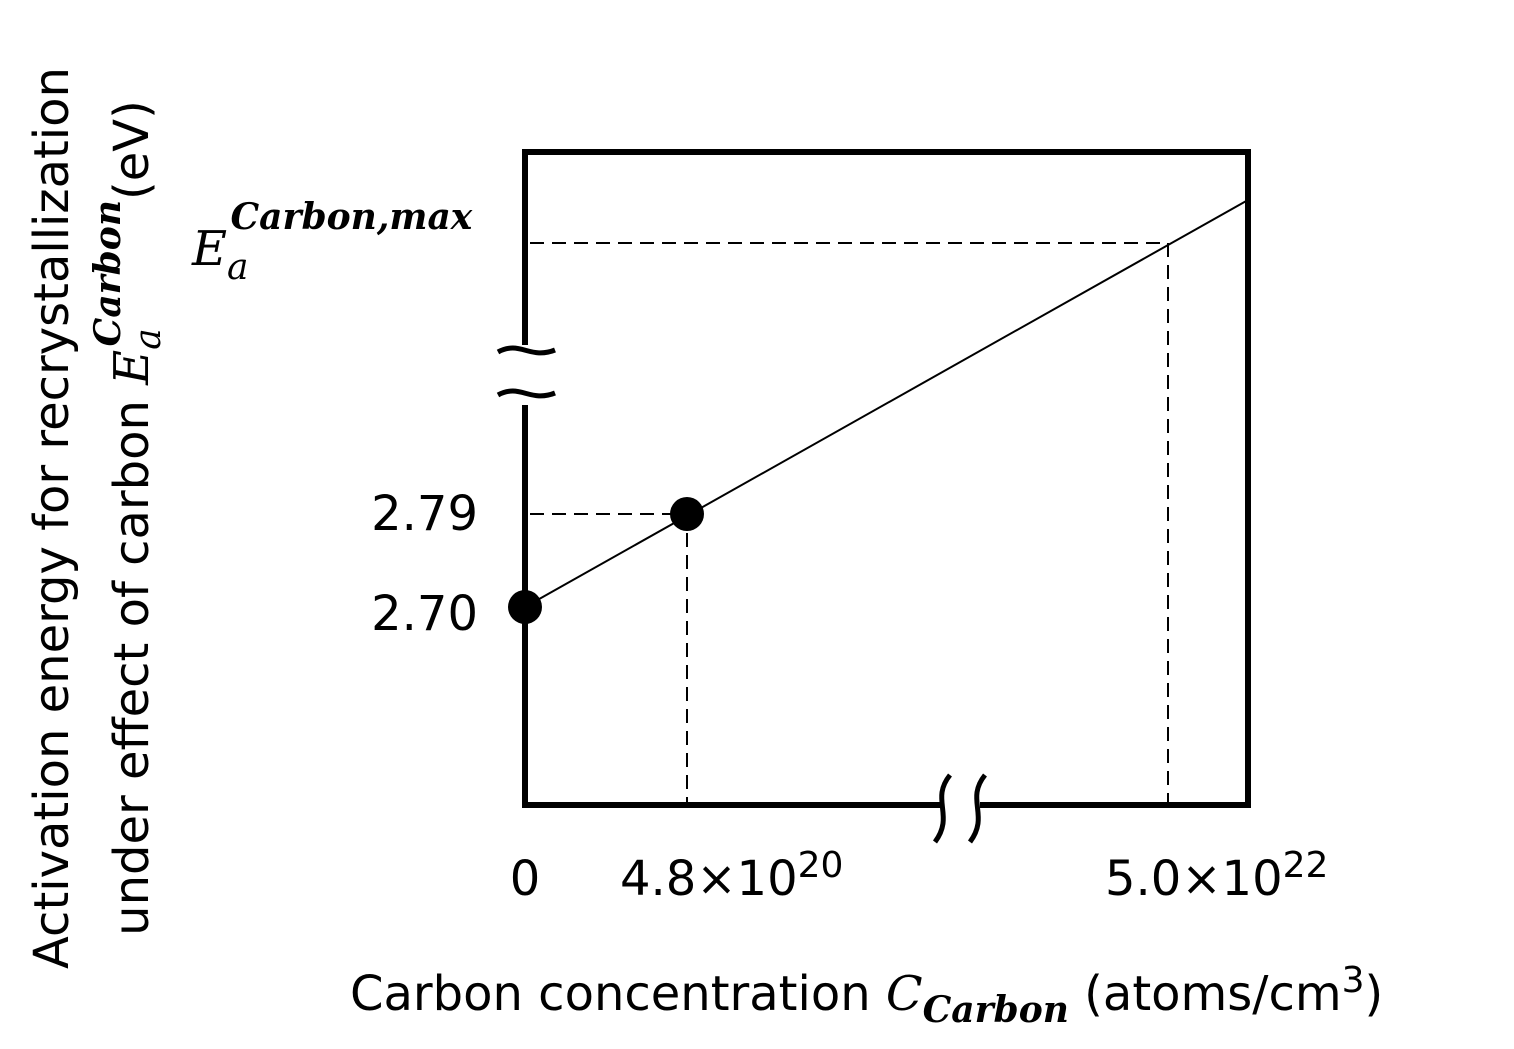 This screenshot has width=1514, height=1049. I want to click on unit: (eV), so click(132, 150).